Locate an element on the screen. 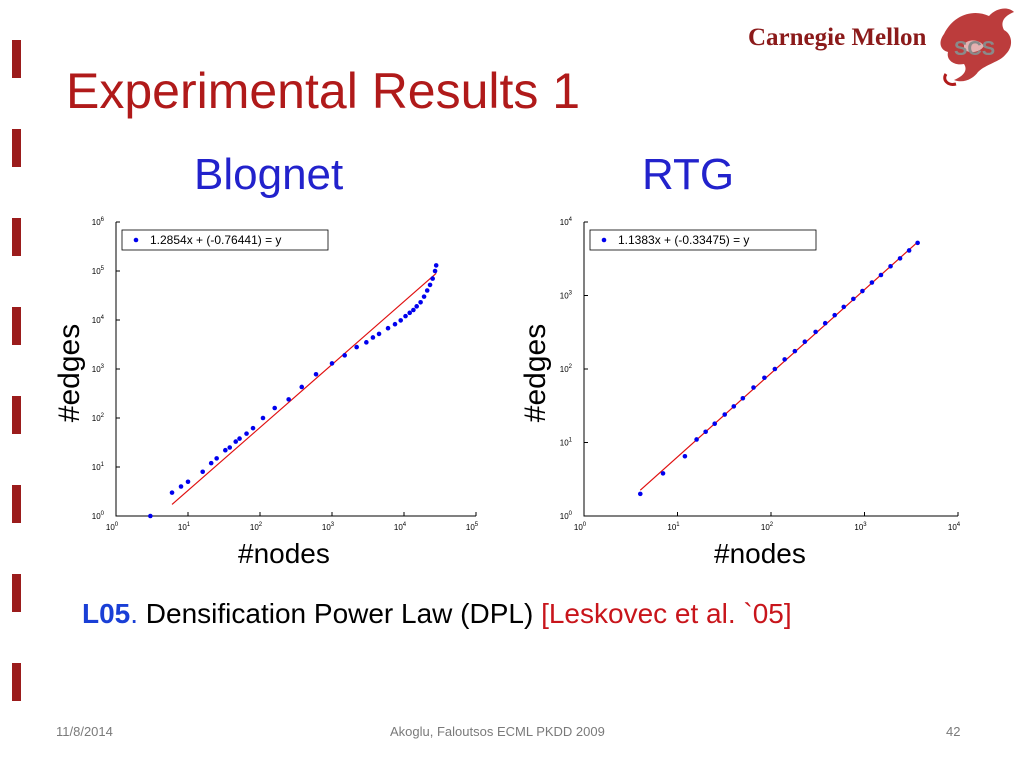 The height and width of the screenshot is (768, 1024). y-tick-label: 10⁰ is located at coordinates (566, 516).